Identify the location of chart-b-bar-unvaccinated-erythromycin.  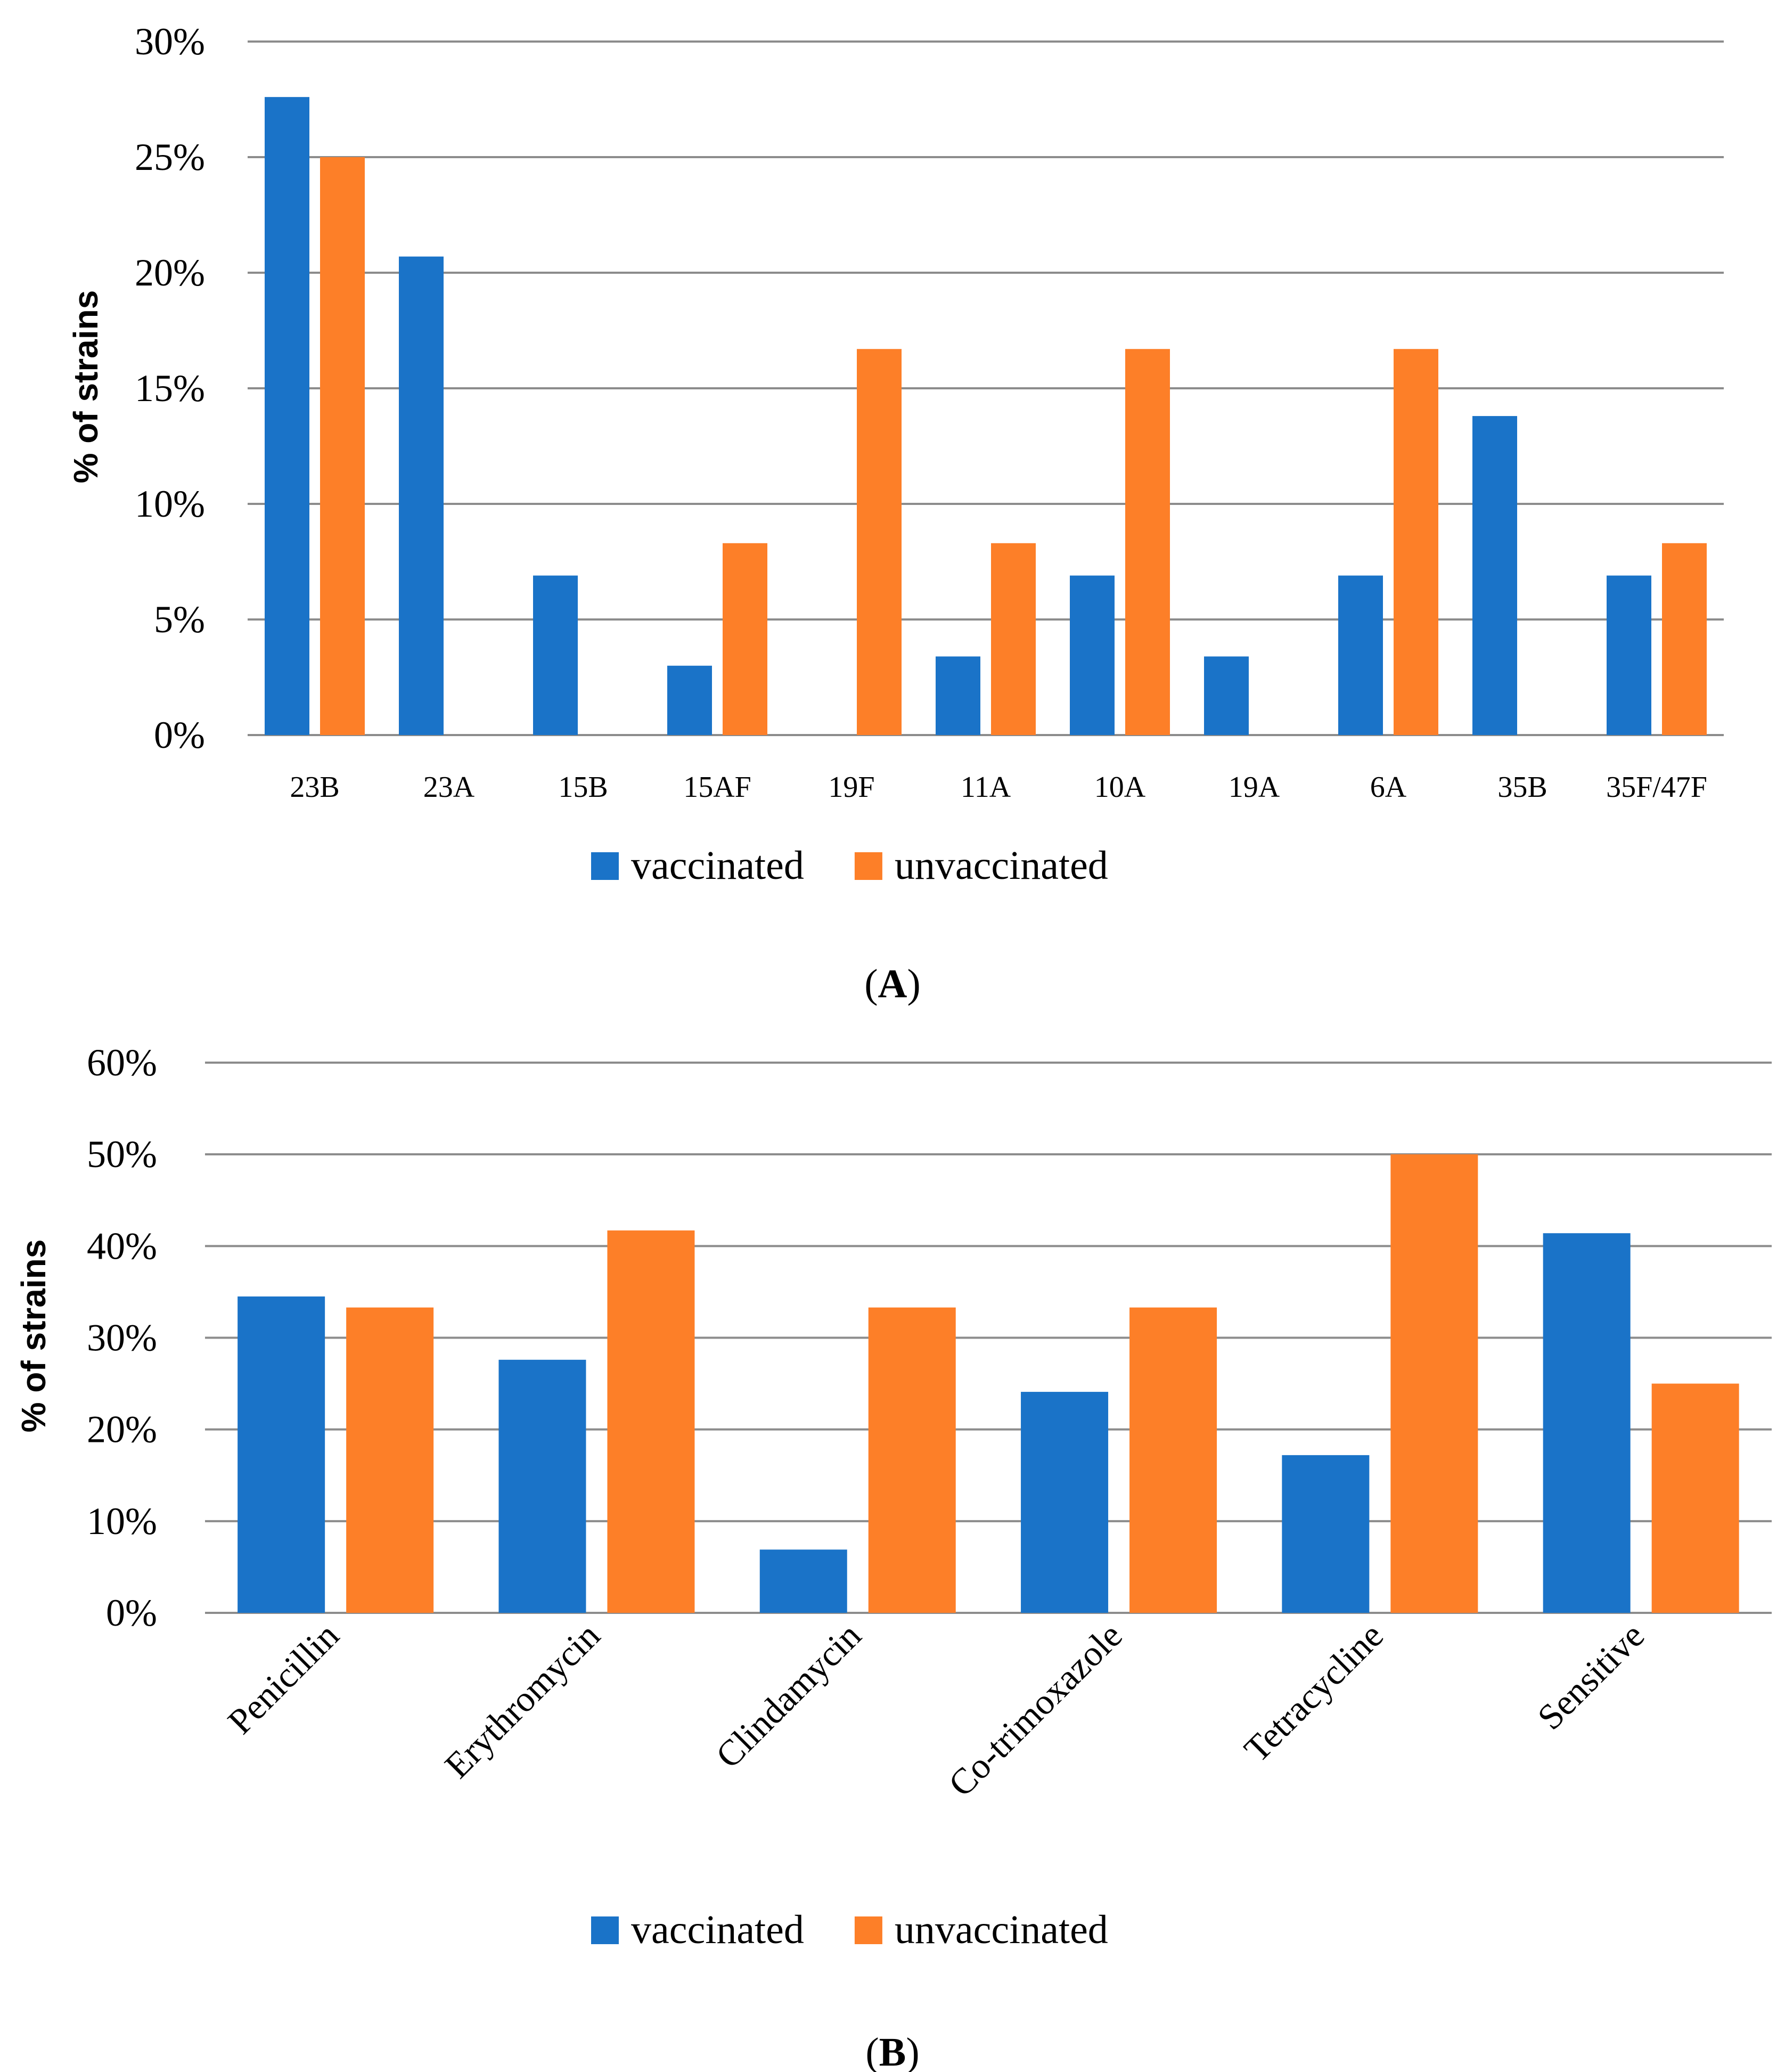
(651, 1421).